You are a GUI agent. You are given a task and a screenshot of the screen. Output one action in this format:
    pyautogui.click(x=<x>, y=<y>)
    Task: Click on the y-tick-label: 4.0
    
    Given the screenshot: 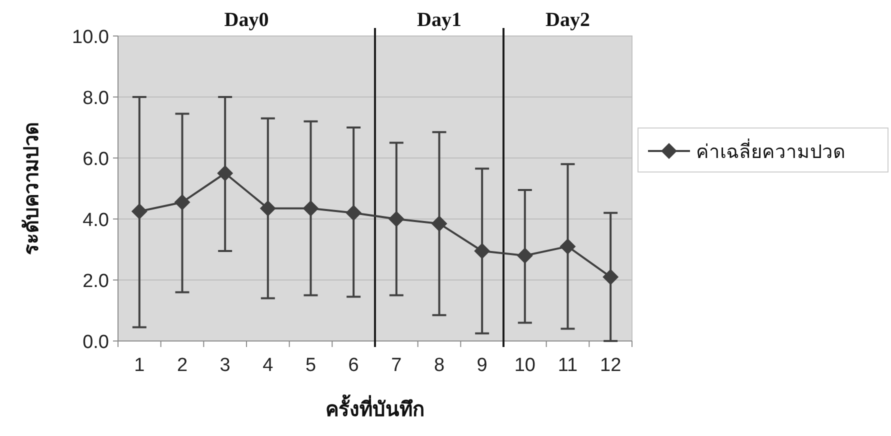 What is the action you would take?
    pyautogui.click(x=95, y=220)
    